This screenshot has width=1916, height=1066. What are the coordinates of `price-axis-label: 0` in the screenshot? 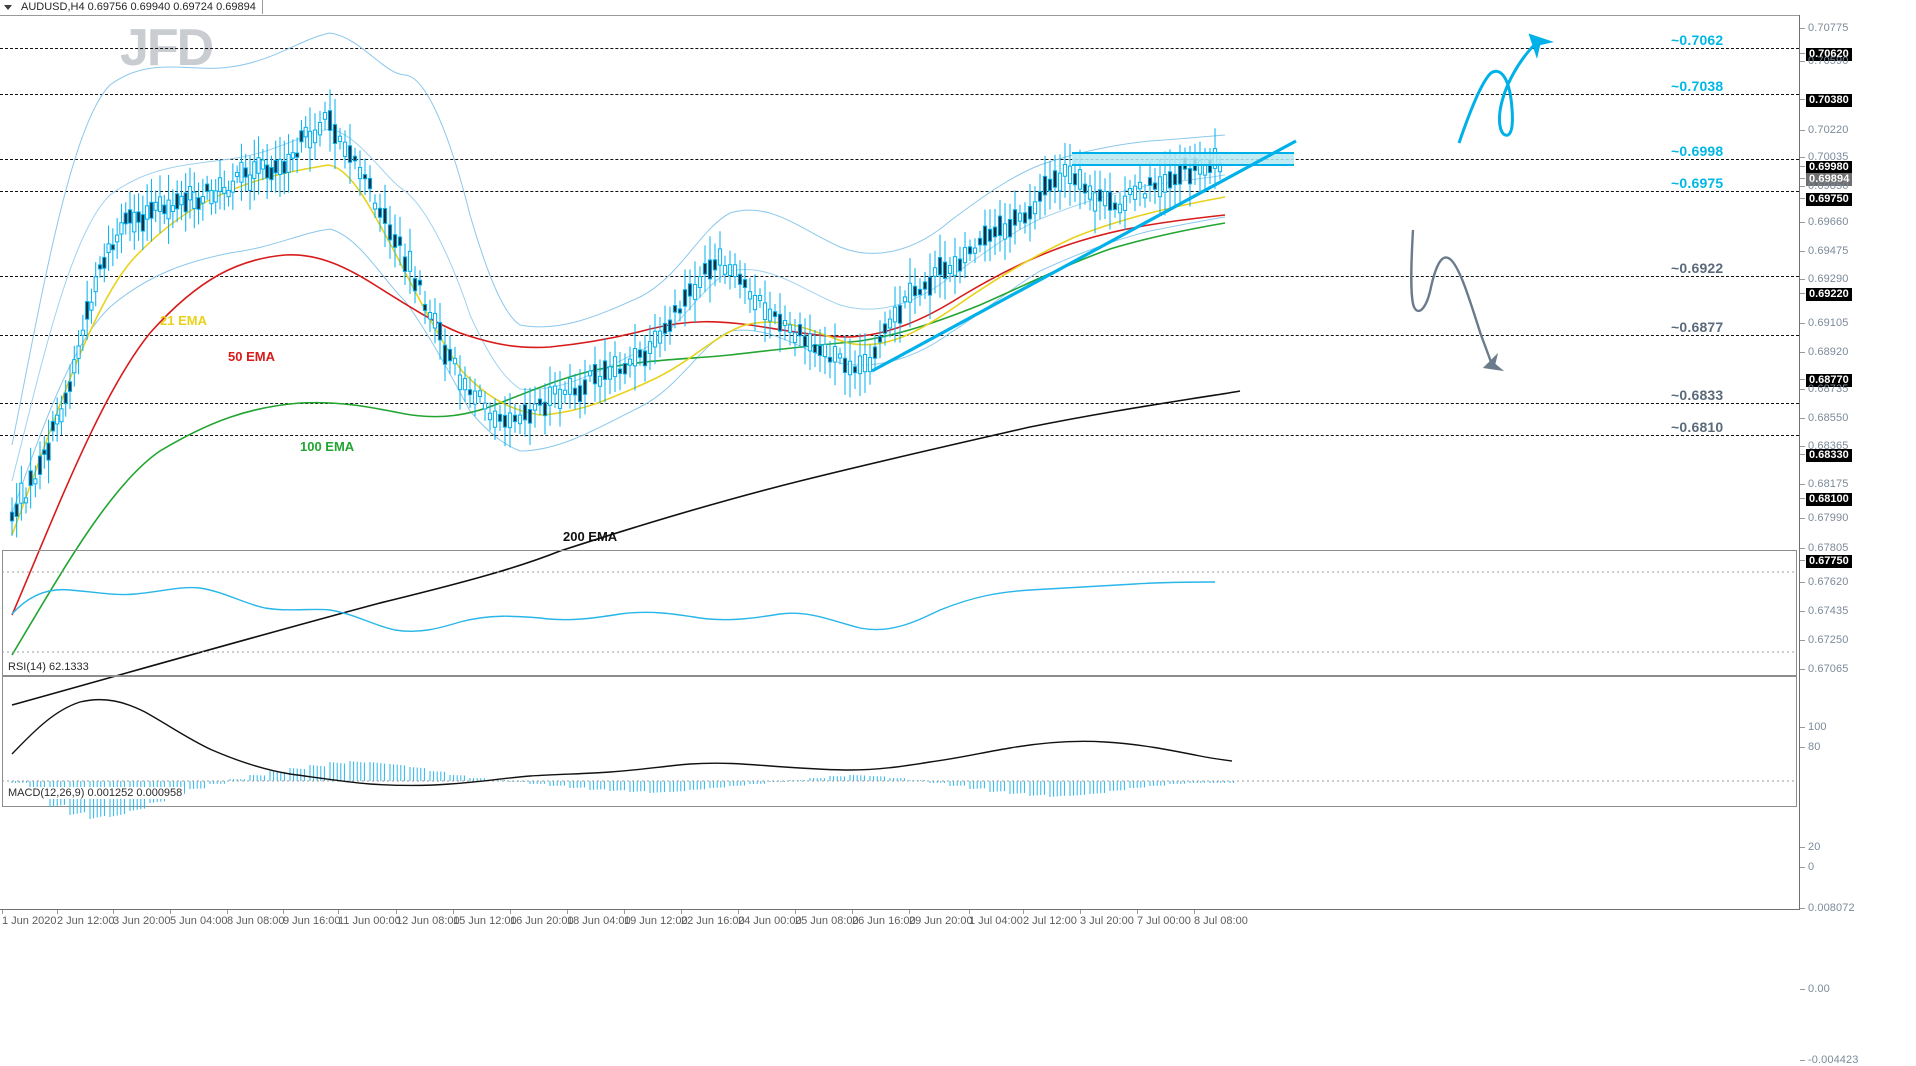 It's located at (1811, 867).